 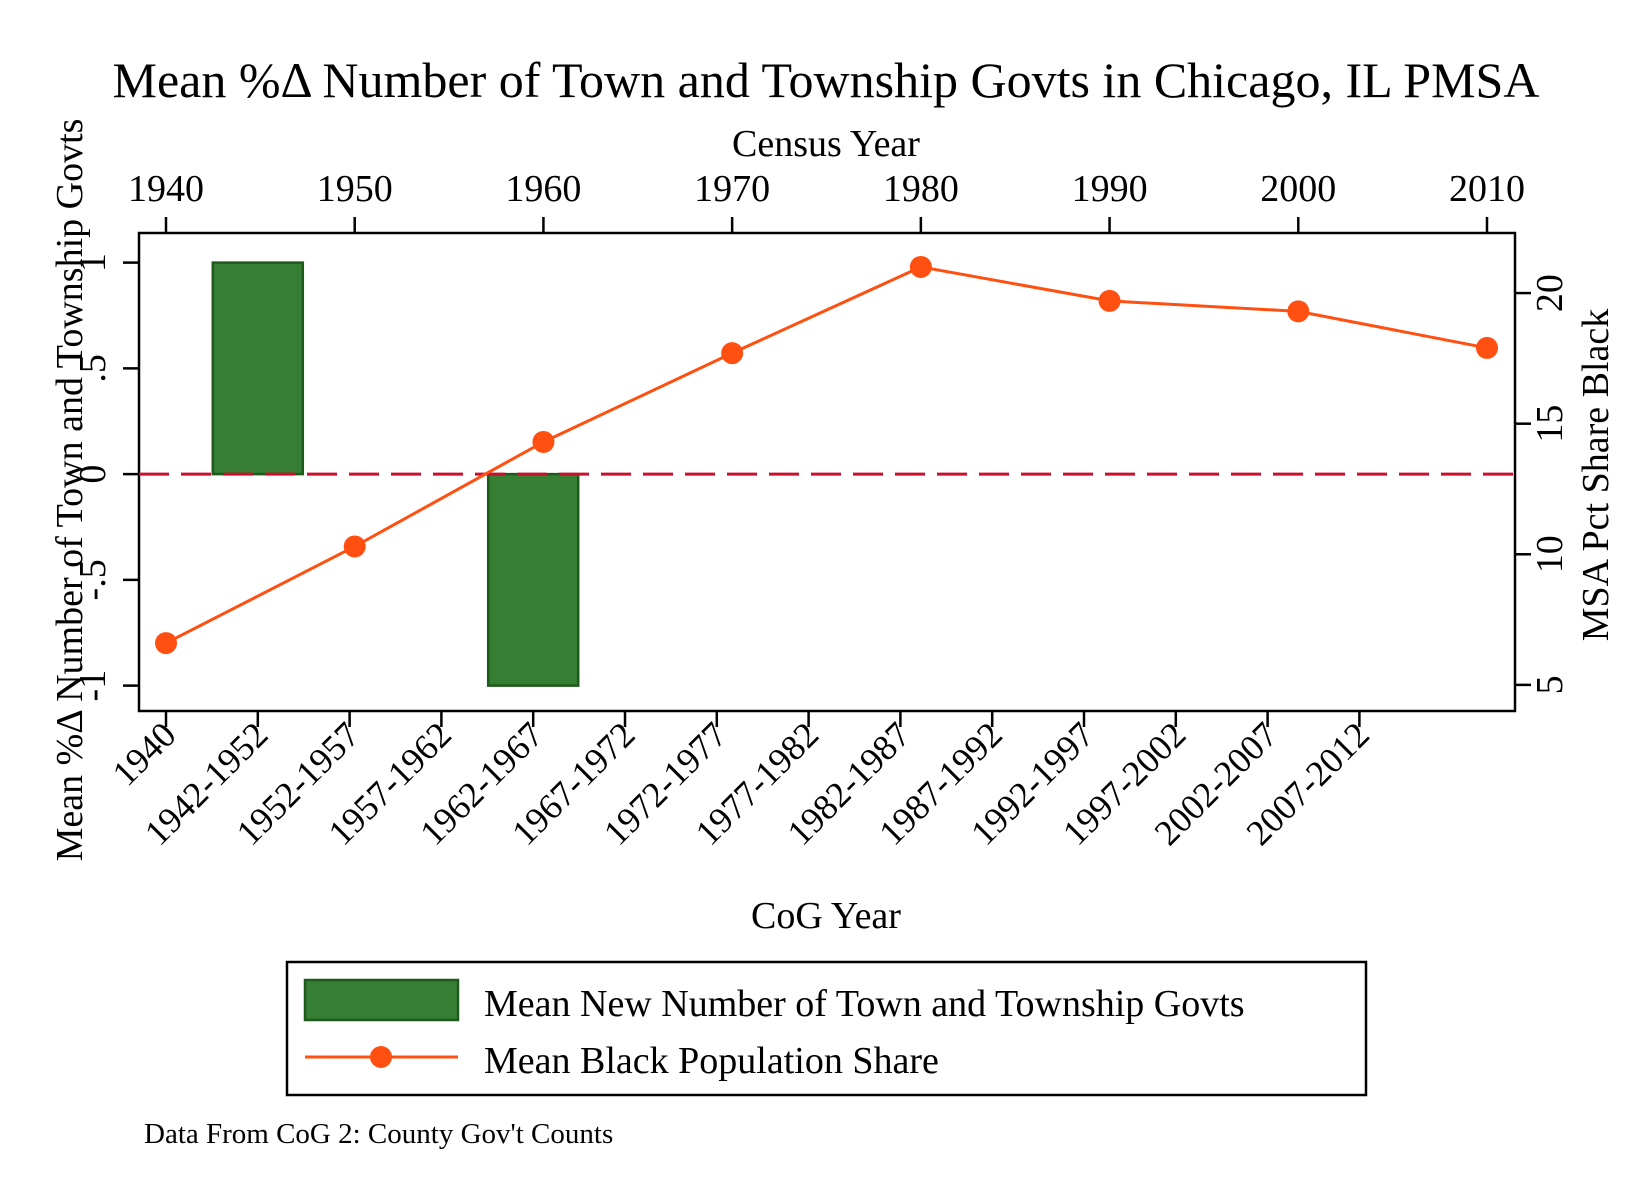 What do you see at coordinates (826, 200) in the screenshot?
I see `top-axis-ticks: 1940 1950 1960 1970 1980 1990 2000 2010` at bounding box center [826, 200].